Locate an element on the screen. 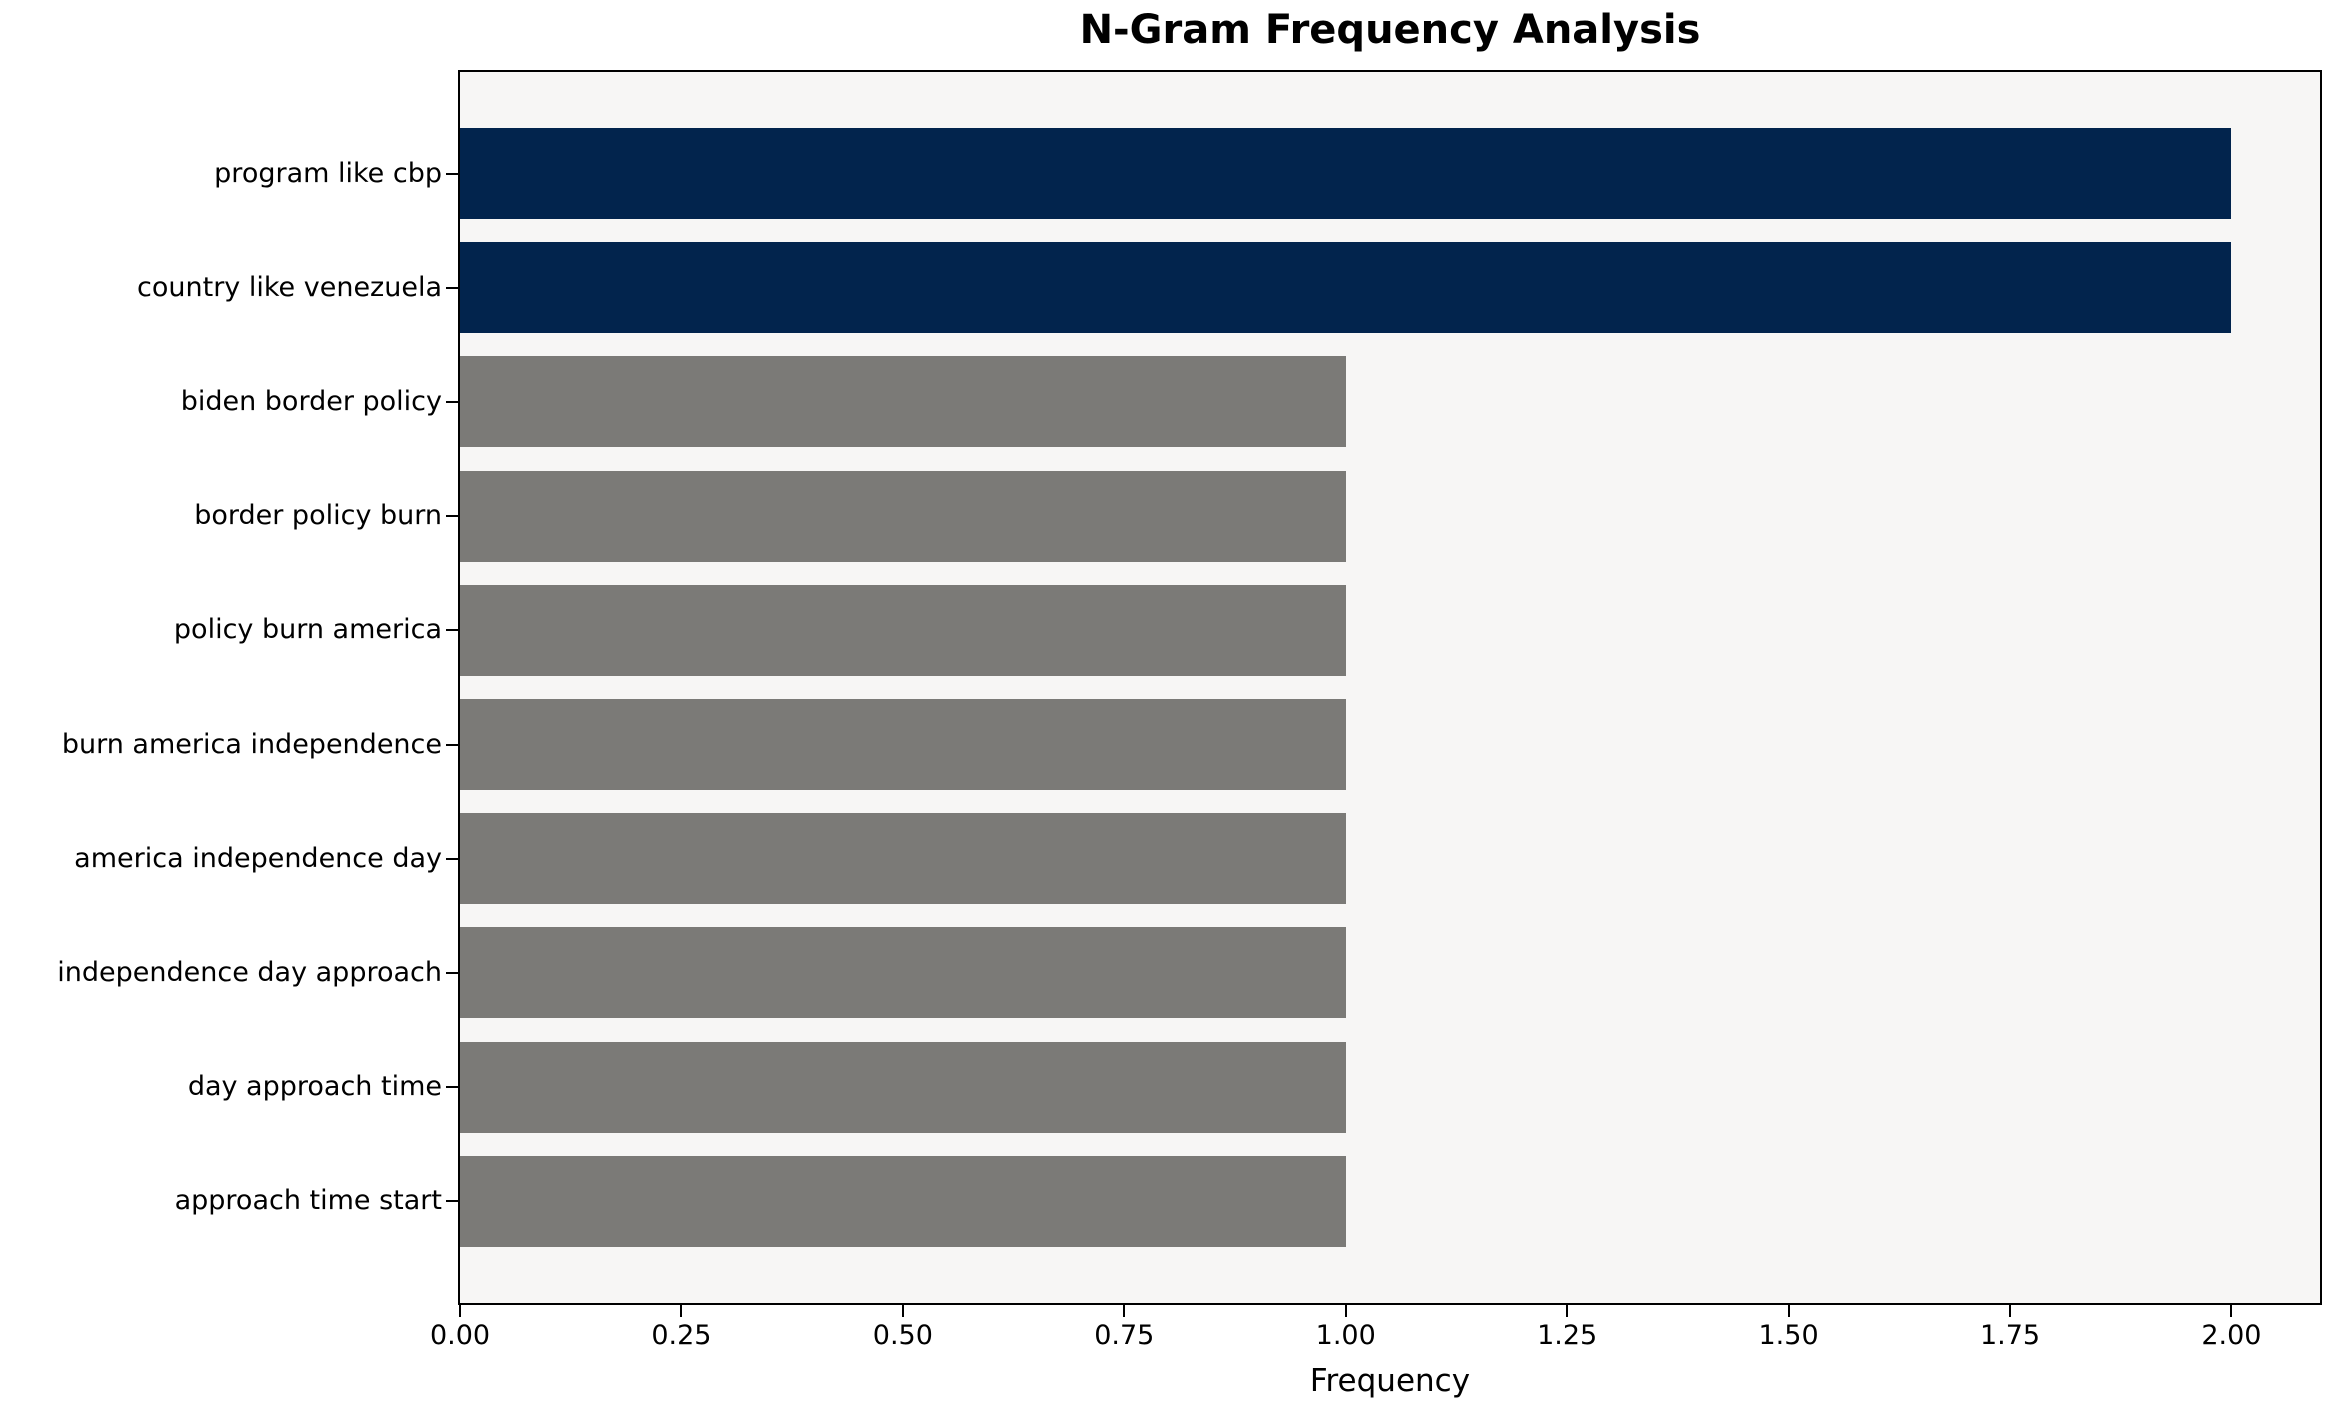 This screenshot has height=1414, width=2340. x-tick-label: 0.25 is located at coordinates (681, 1335).